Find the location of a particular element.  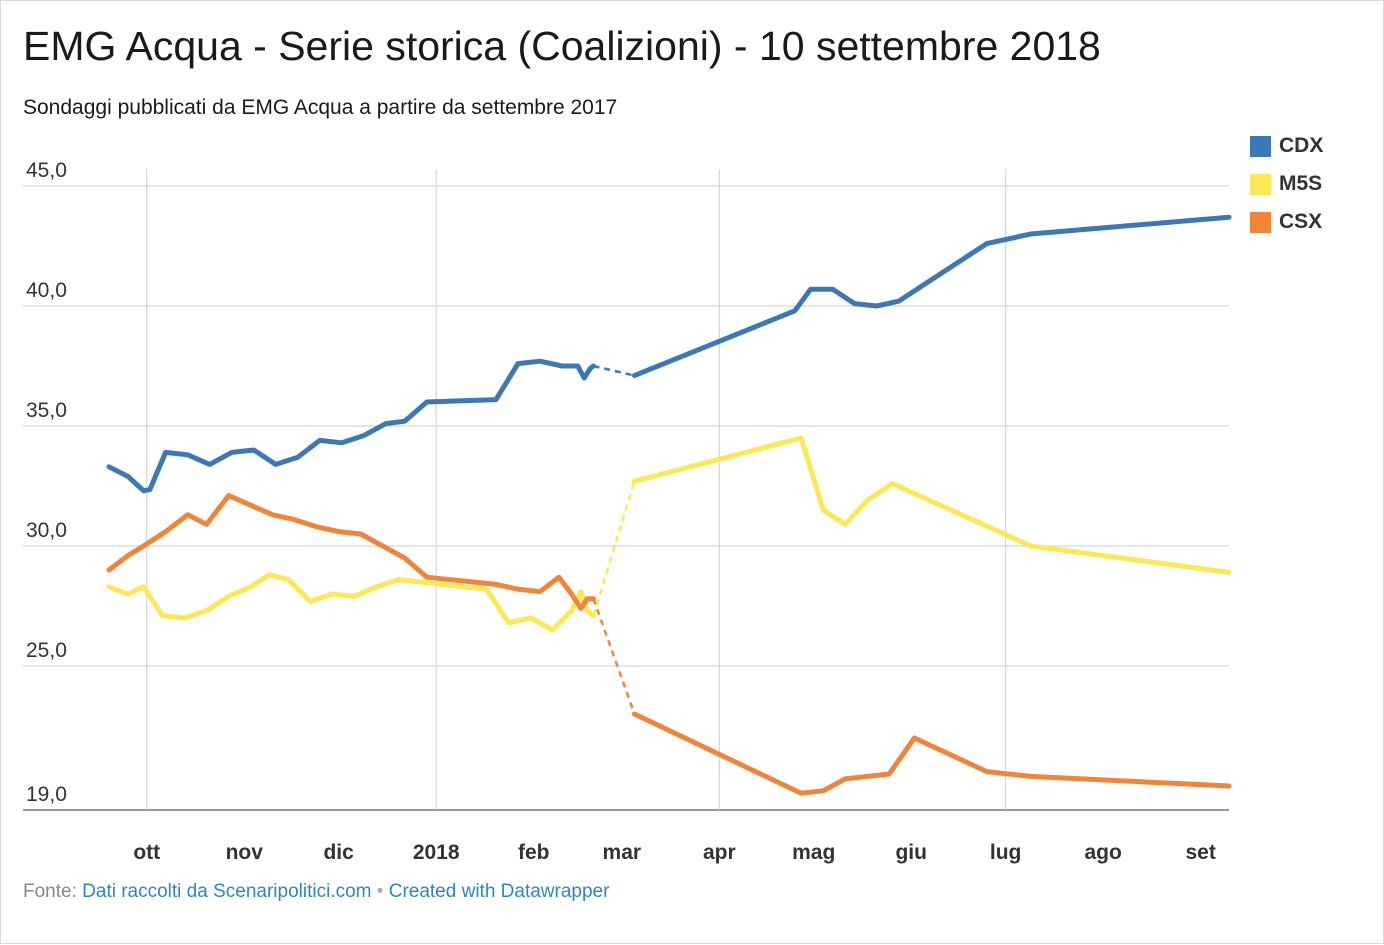

y-tick-label: 19,0 is located at coordinates (46, 794).